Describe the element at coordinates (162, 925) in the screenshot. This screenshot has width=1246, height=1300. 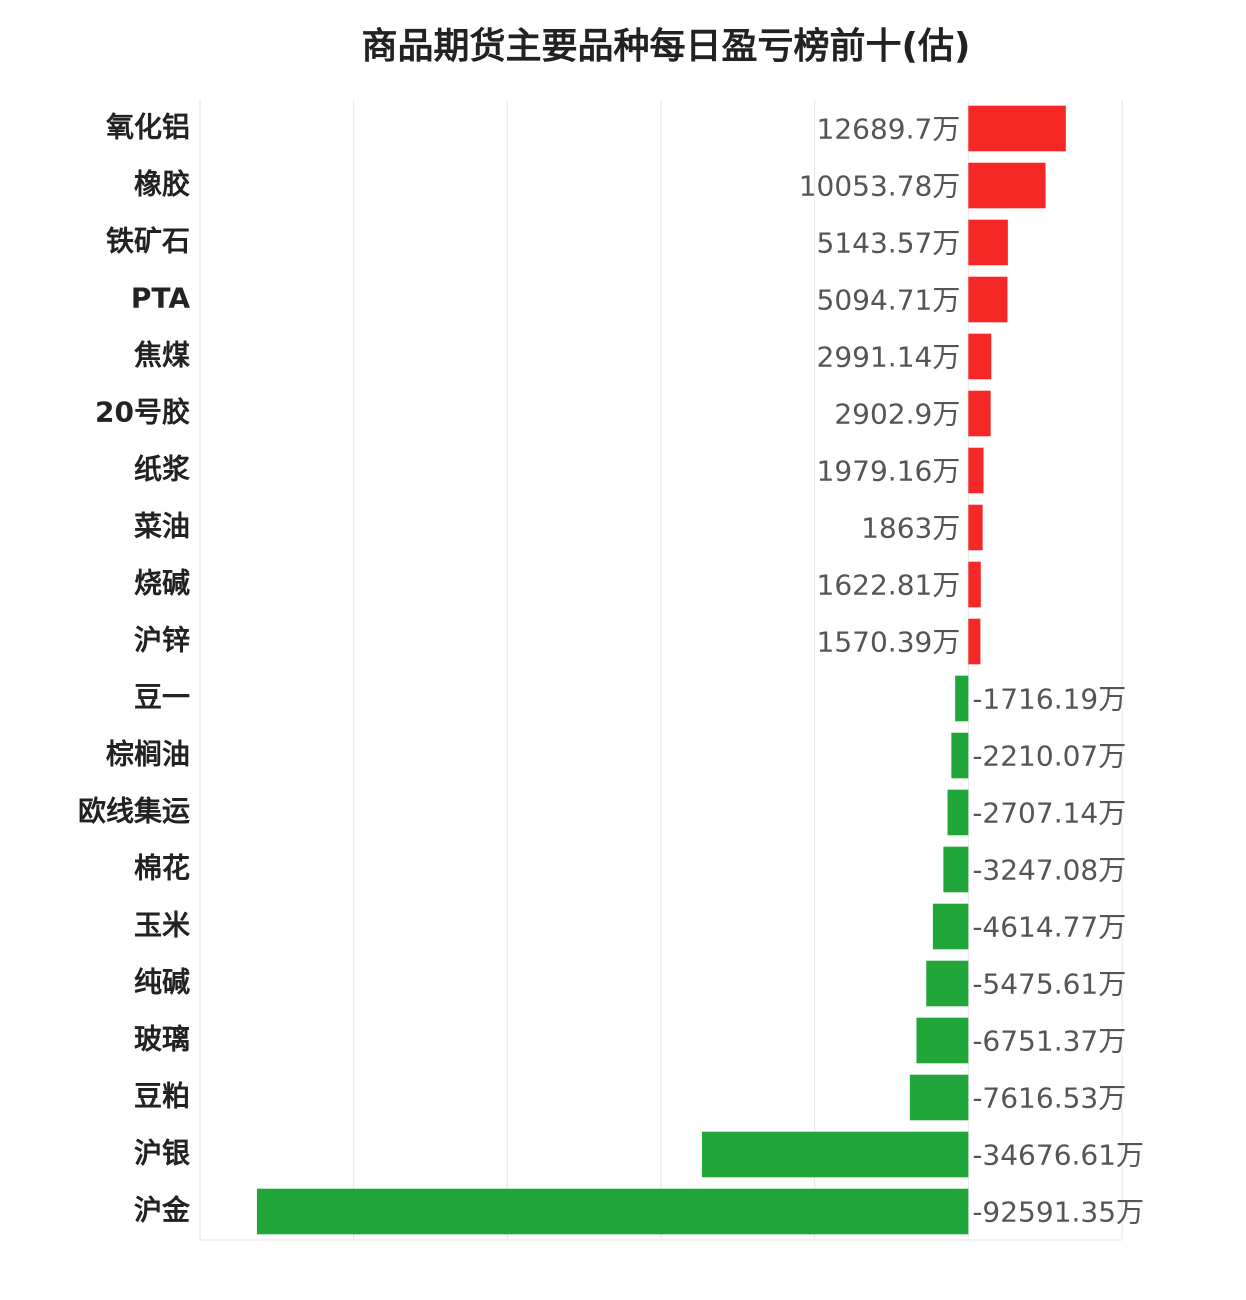
I see `y-tick-label: 玉米` at that location.